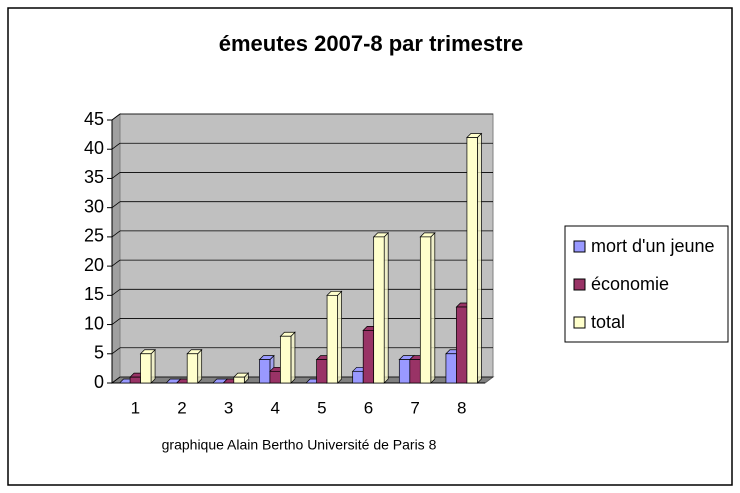 Image resolution: width=740 pixels, height=493 pixels. I want to click on y-tick-label: 30, so click(94, 206).